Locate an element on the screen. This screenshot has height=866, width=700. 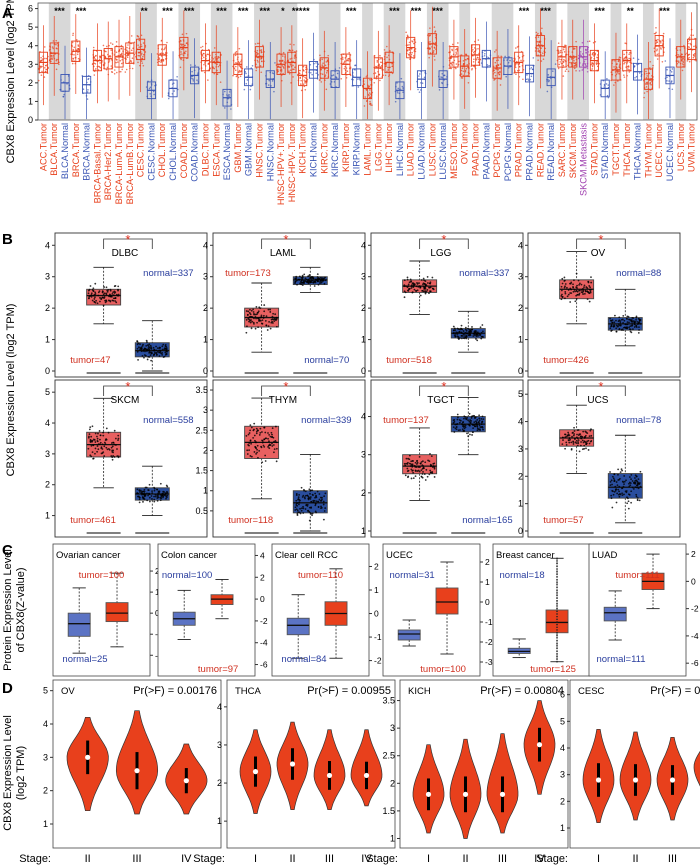
panel-b-ytick-label: 3.5 is located at coordinates (201, 390).